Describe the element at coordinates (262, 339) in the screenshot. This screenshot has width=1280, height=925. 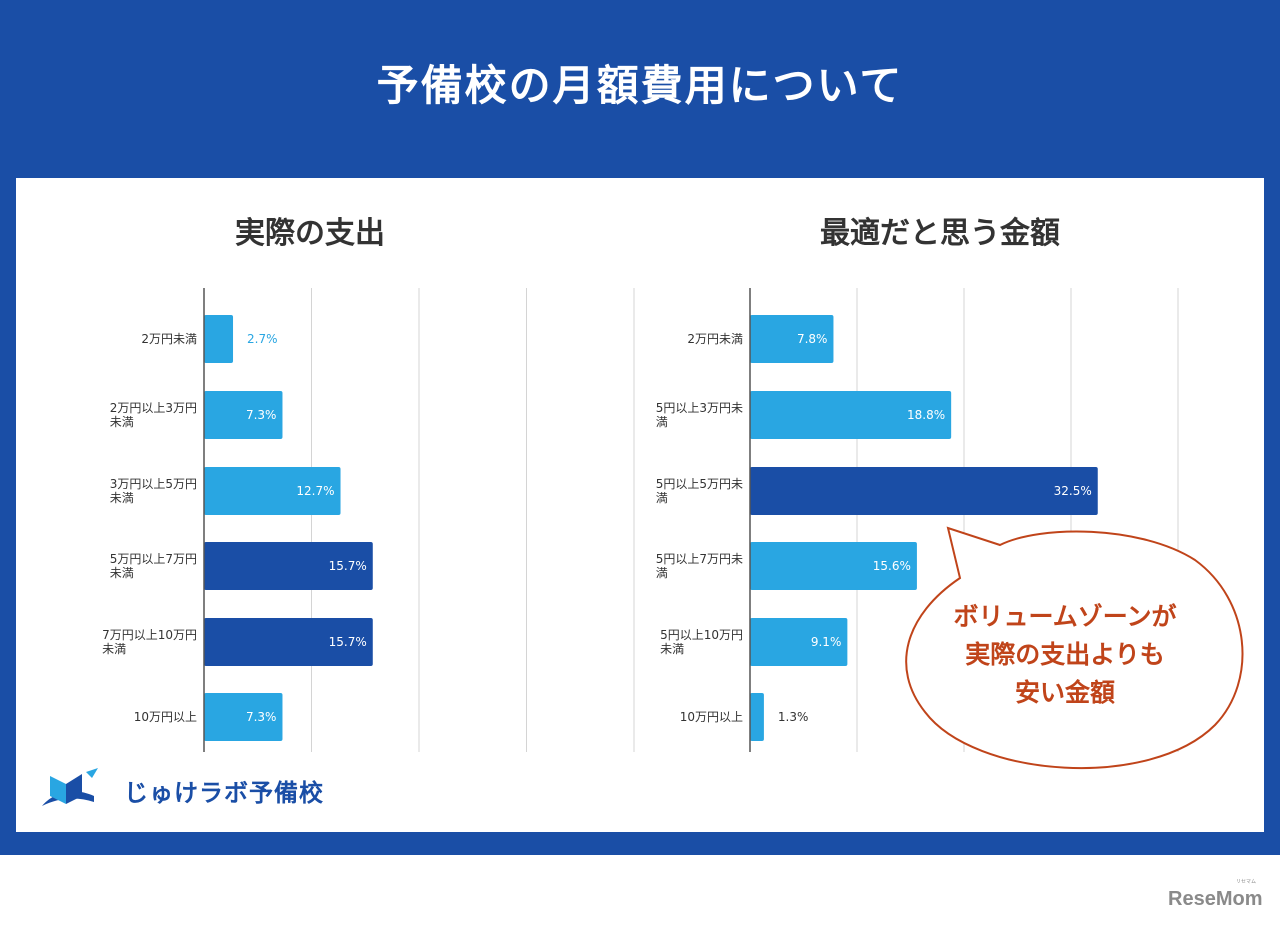
I see `data-label: 2.7%` at that location.